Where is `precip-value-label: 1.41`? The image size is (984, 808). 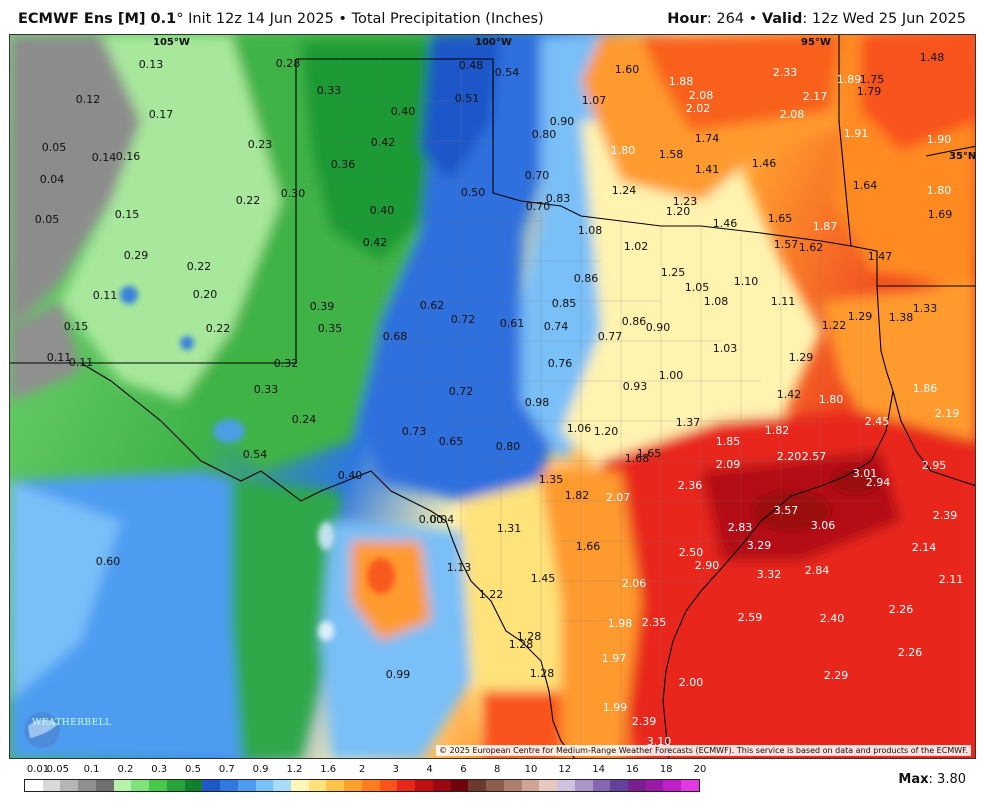
precip-value-label: 1.41 is located at coordinates (707, 169).